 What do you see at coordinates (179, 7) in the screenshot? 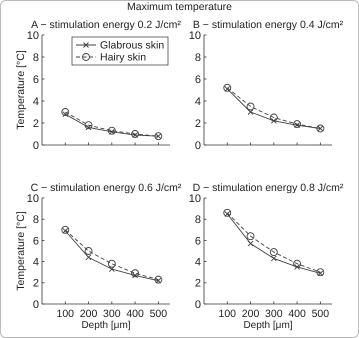
I see `text: Maximum temperature` at bounding box center [179, 7].